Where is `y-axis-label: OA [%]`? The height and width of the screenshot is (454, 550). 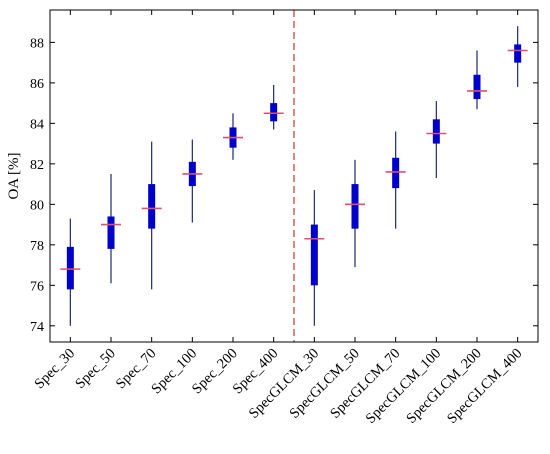
y-axis-label: OA [%] is located at coordinates (14, 175).